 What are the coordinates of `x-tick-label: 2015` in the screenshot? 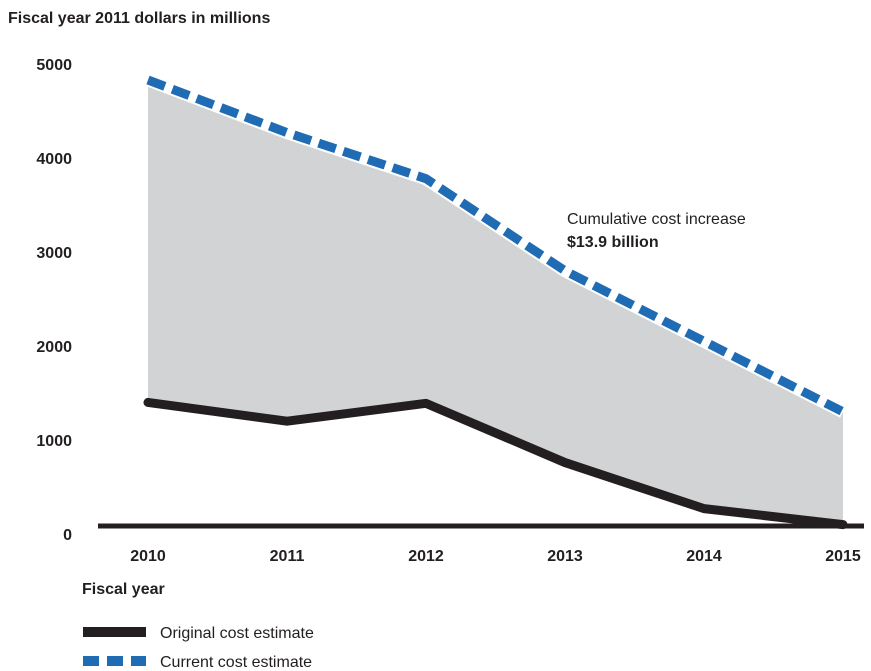 It's located at (843, 556).